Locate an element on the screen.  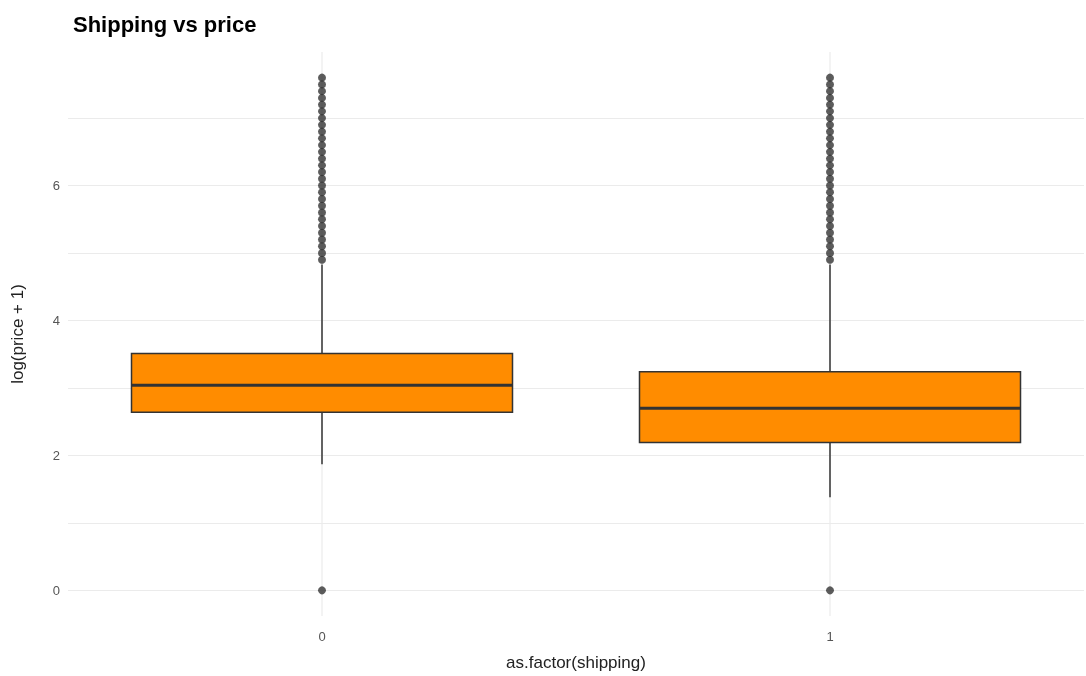
y-tick-label: 0 is located at coordinates (56, 590).